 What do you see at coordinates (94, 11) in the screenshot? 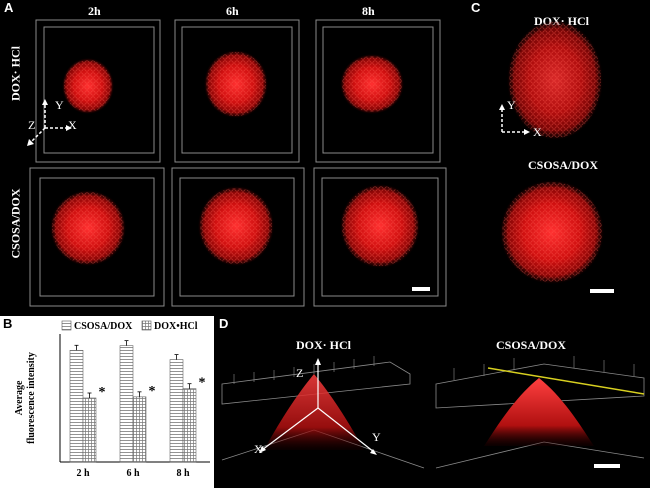
I see `time-label-2h: 2h` at bounding box center [94, 11].